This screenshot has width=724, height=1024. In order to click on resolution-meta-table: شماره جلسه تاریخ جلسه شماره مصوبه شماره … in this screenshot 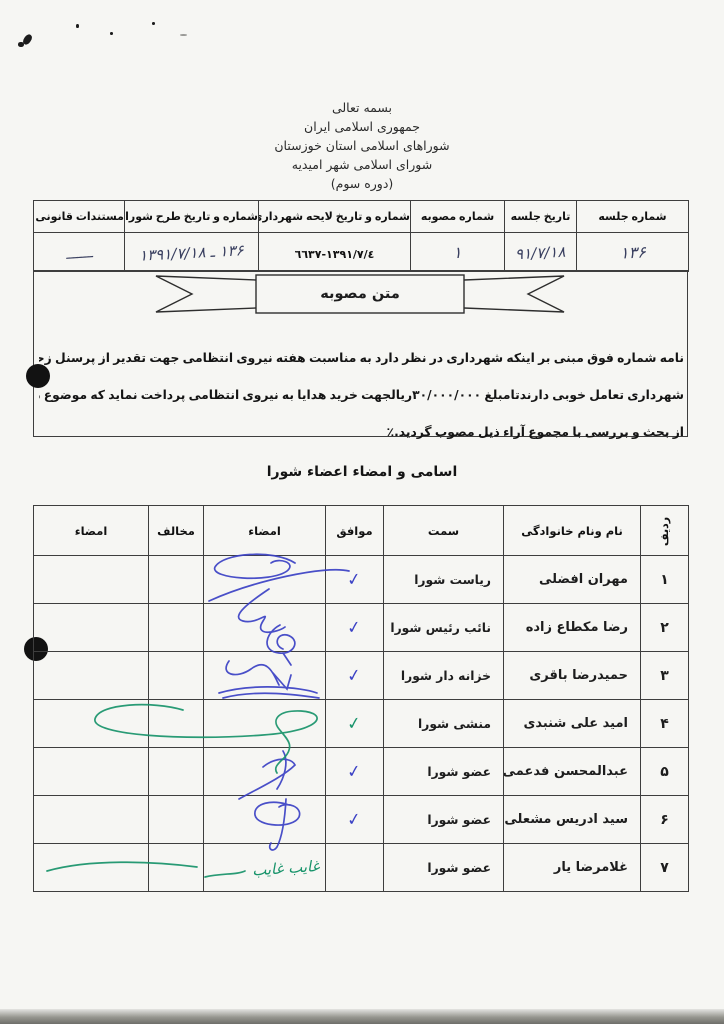, I will do `click(361, 236)`.